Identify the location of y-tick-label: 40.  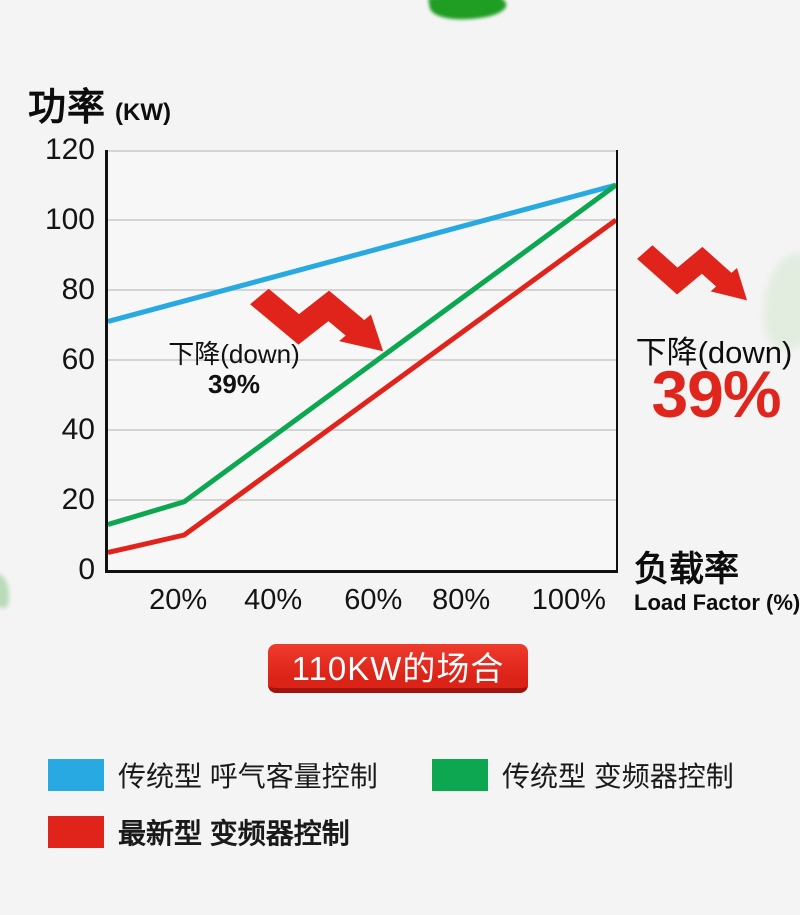
(78, 429).